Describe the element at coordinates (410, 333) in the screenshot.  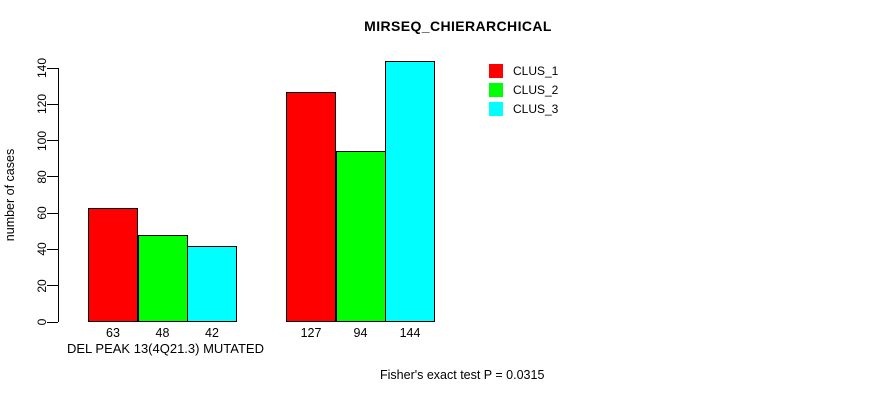
I see `bar-value-label: 144` at that location.